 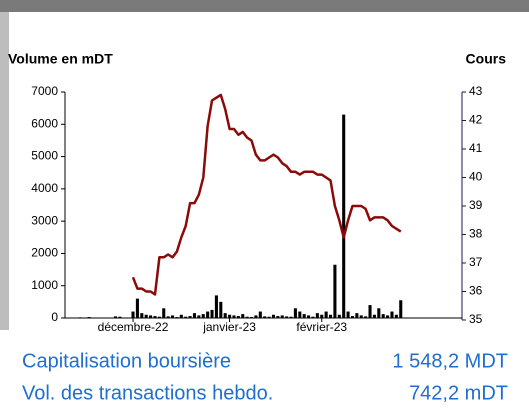 What do you see at coordinates (44, 188) in the screenshot?
I see `y-tick-label: 4000` at bounding box center [44, 188].